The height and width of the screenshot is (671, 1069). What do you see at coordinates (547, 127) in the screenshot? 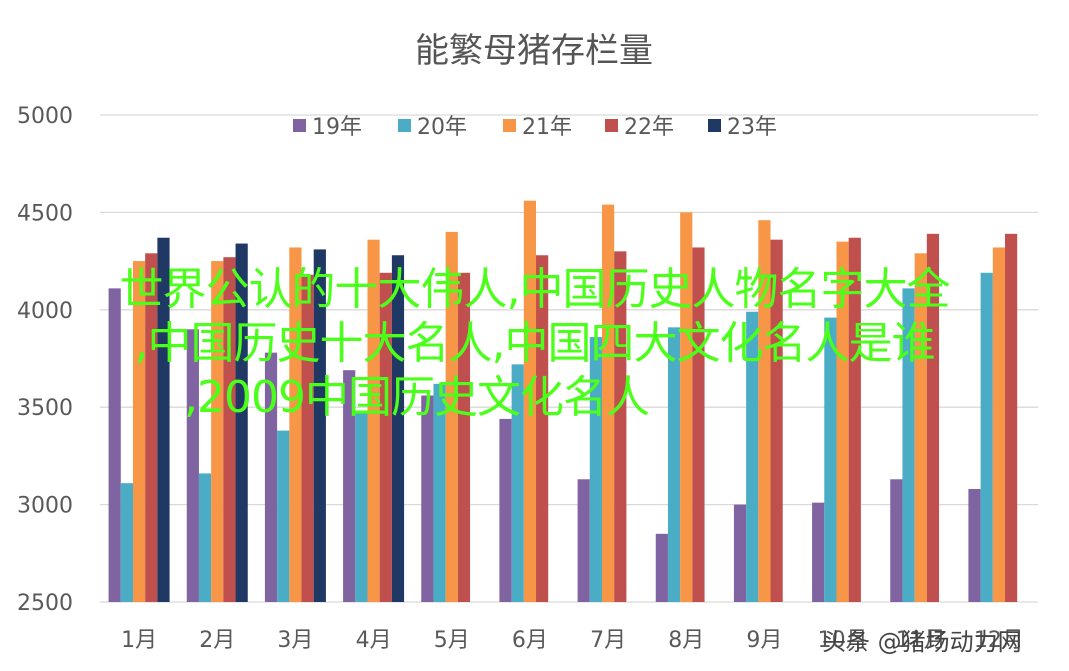
I see `legend-label: 21年` at bounding box center [547, 127].